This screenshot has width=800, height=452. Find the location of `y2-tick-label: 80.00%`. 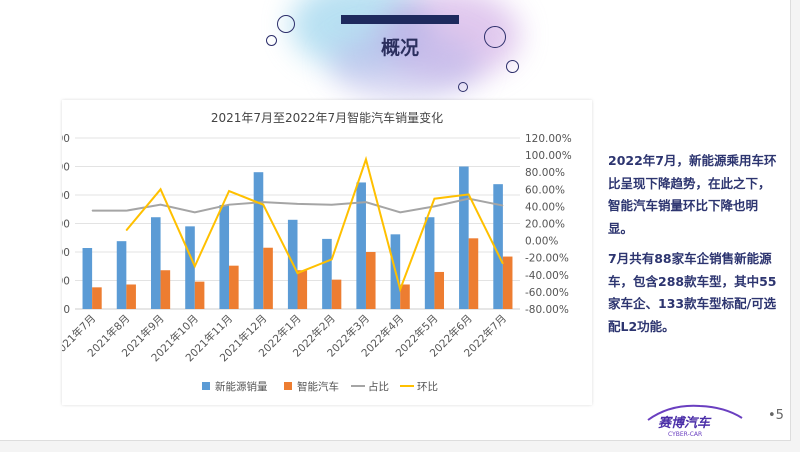

y2-tick-label: 80.00% is located at coordinates (545, 173).